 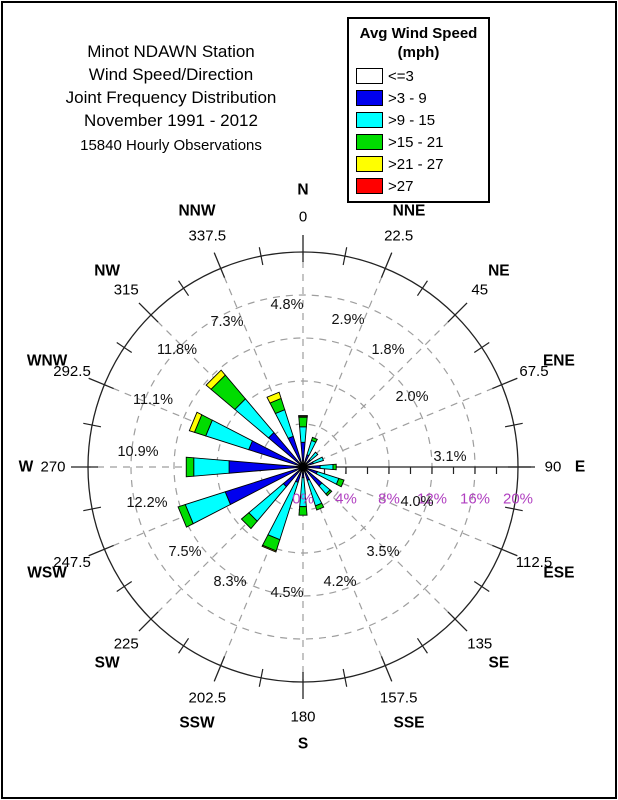 What do you see at coordinates (197, 722) in the screenshot?
I see `direction-name-label: SSW` at bounding box center [197, 722].